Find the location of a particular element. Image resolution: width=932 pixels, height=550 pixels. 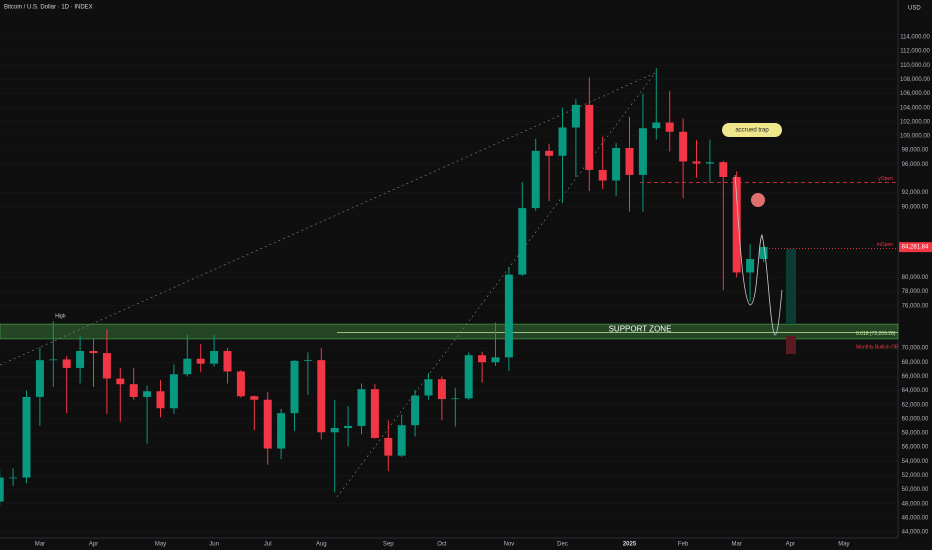

x-tick-label: Dec is located at coordinates (562, 545).